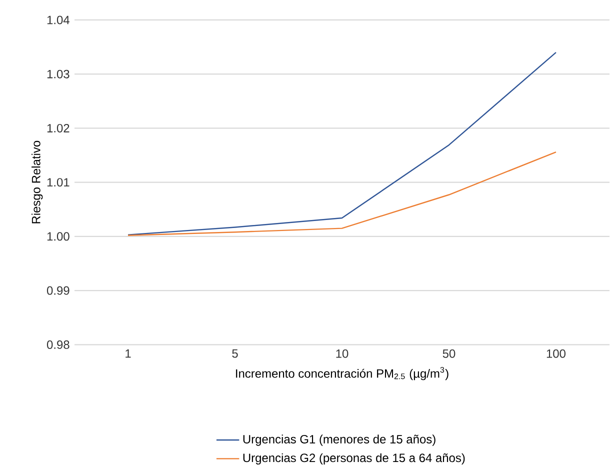 This screenshot has height=471, width=610. Describe the element at coordinates (58, 290) in the screenshot. I see `y-tick-label: 0.99` at that location.